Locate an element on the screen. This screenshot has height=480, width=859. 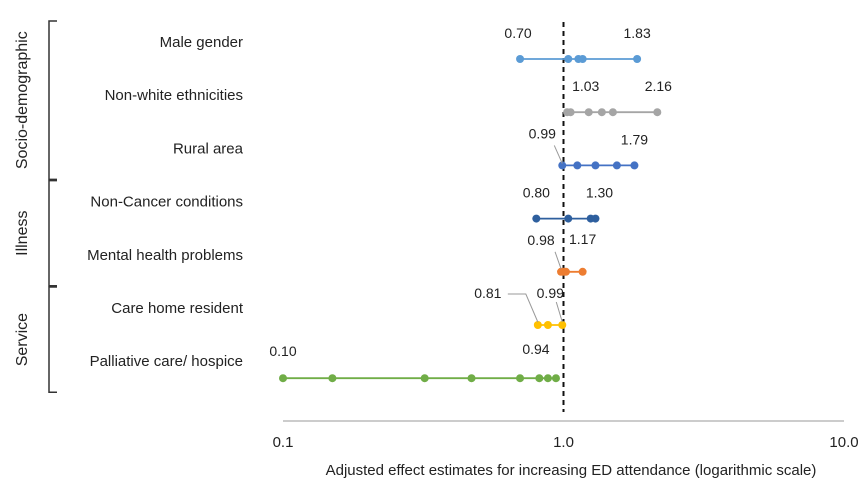
x-tick-label: 1.0 is located at coordinates (563, 442).